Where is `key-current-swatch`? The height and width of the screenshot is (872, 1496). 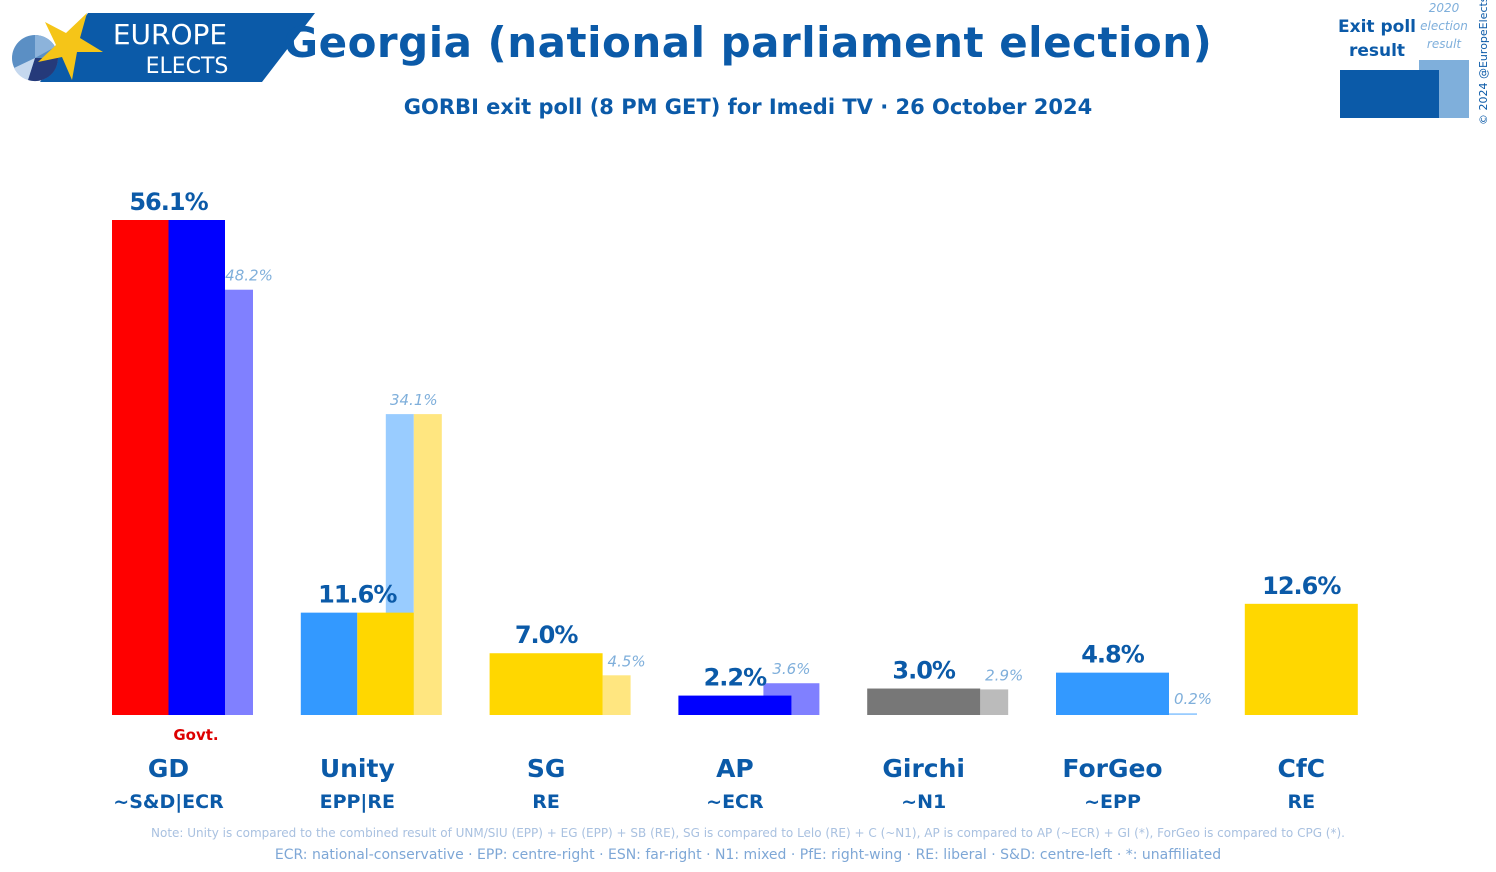 key-current-swatch is located at coordinates (1389, 94).